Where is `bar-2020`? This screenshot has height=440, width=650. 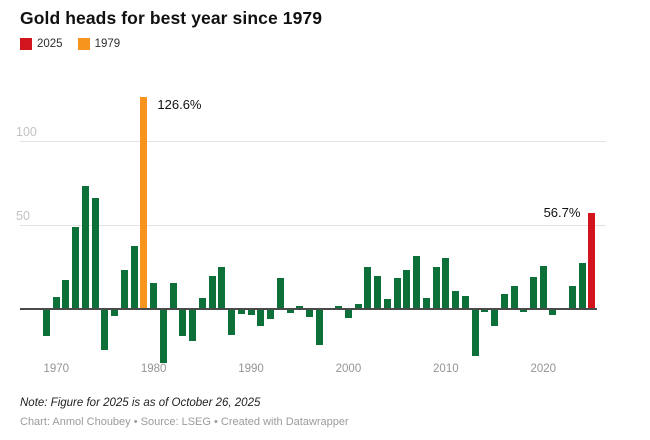 bar-2020 is located at coordinates (543, 287).